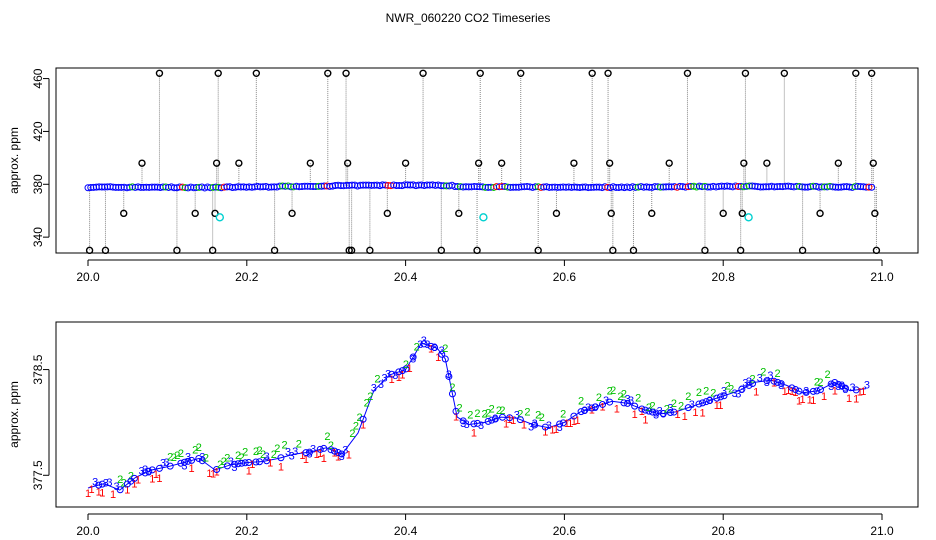  What do you see at coordinates (38, 369) in the screenshot?
I see `y-tick-label: 378.5` at bounding box center [38, 369].